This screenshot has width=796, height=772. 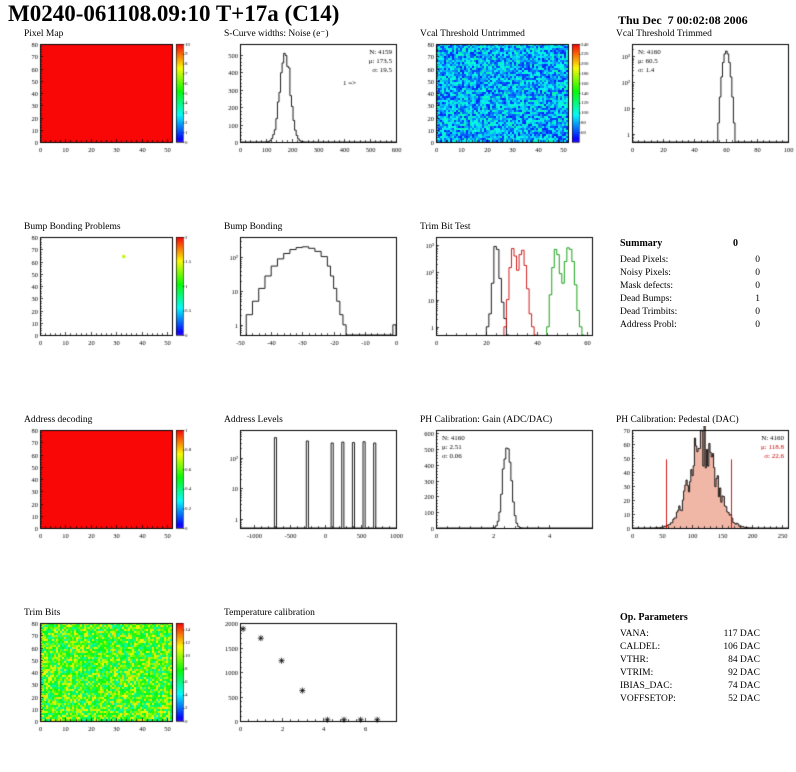 What do you see at coordinates (637, 673) in the screenshot?
I see `row-label: VTRIM:` at bounding box center [637, 673].